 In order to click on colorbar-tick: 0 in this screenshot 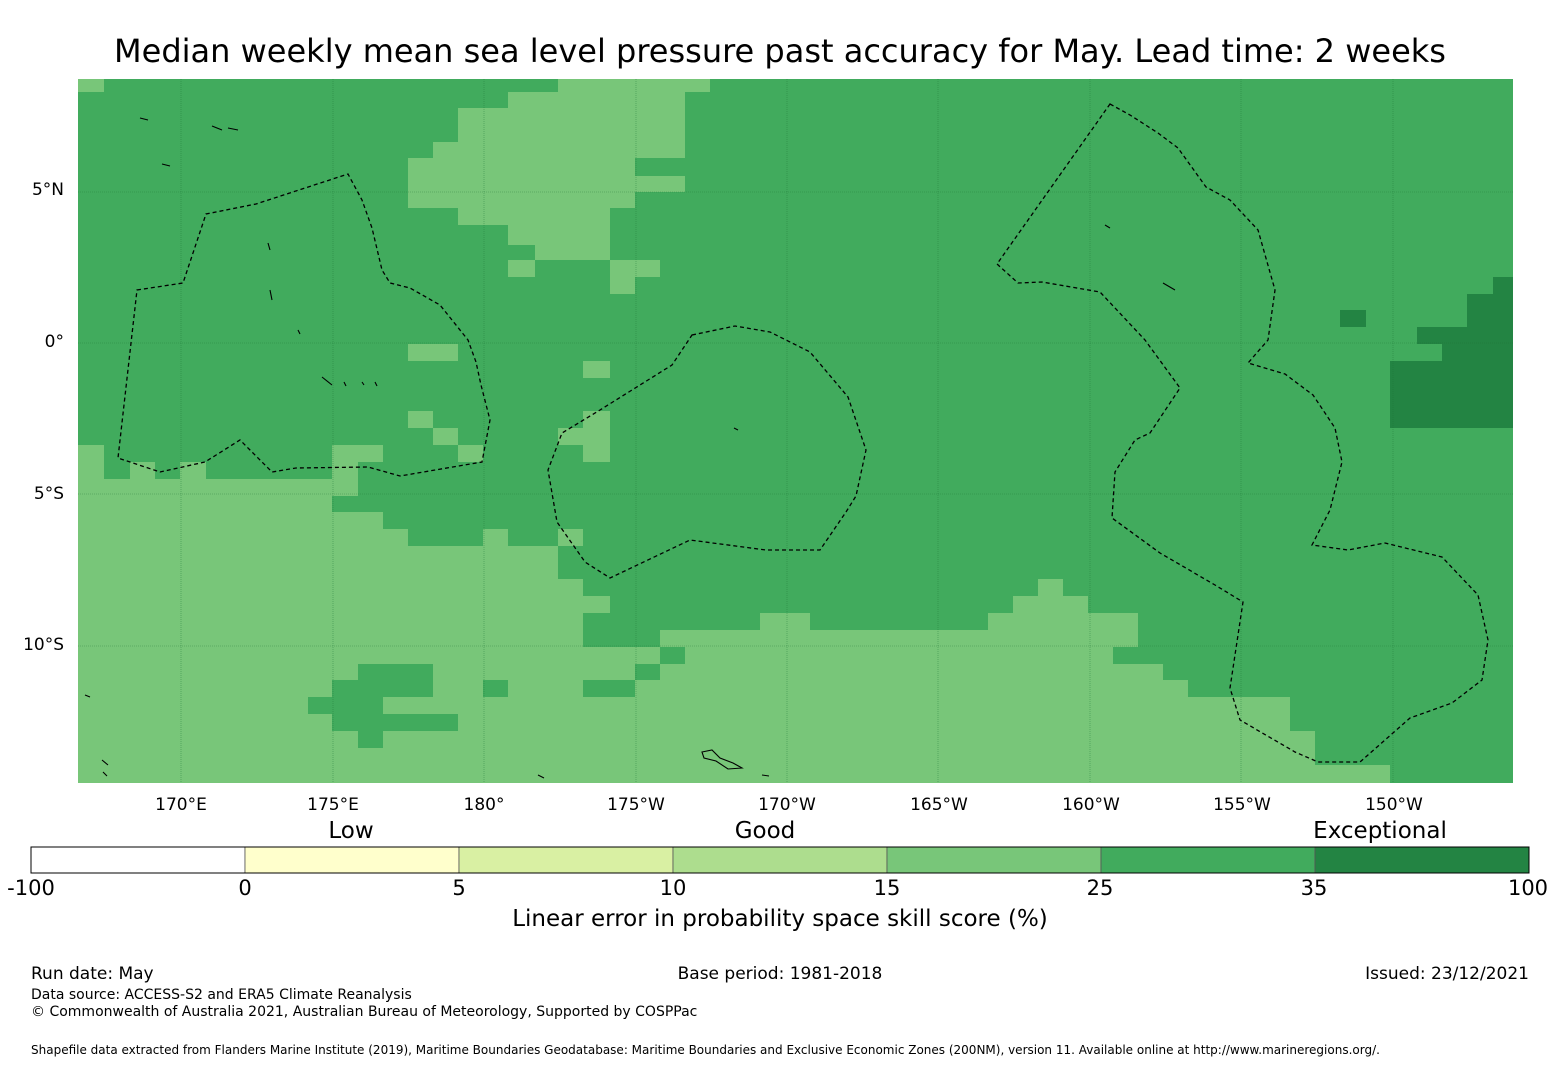, I will do `click(245, 888)`.